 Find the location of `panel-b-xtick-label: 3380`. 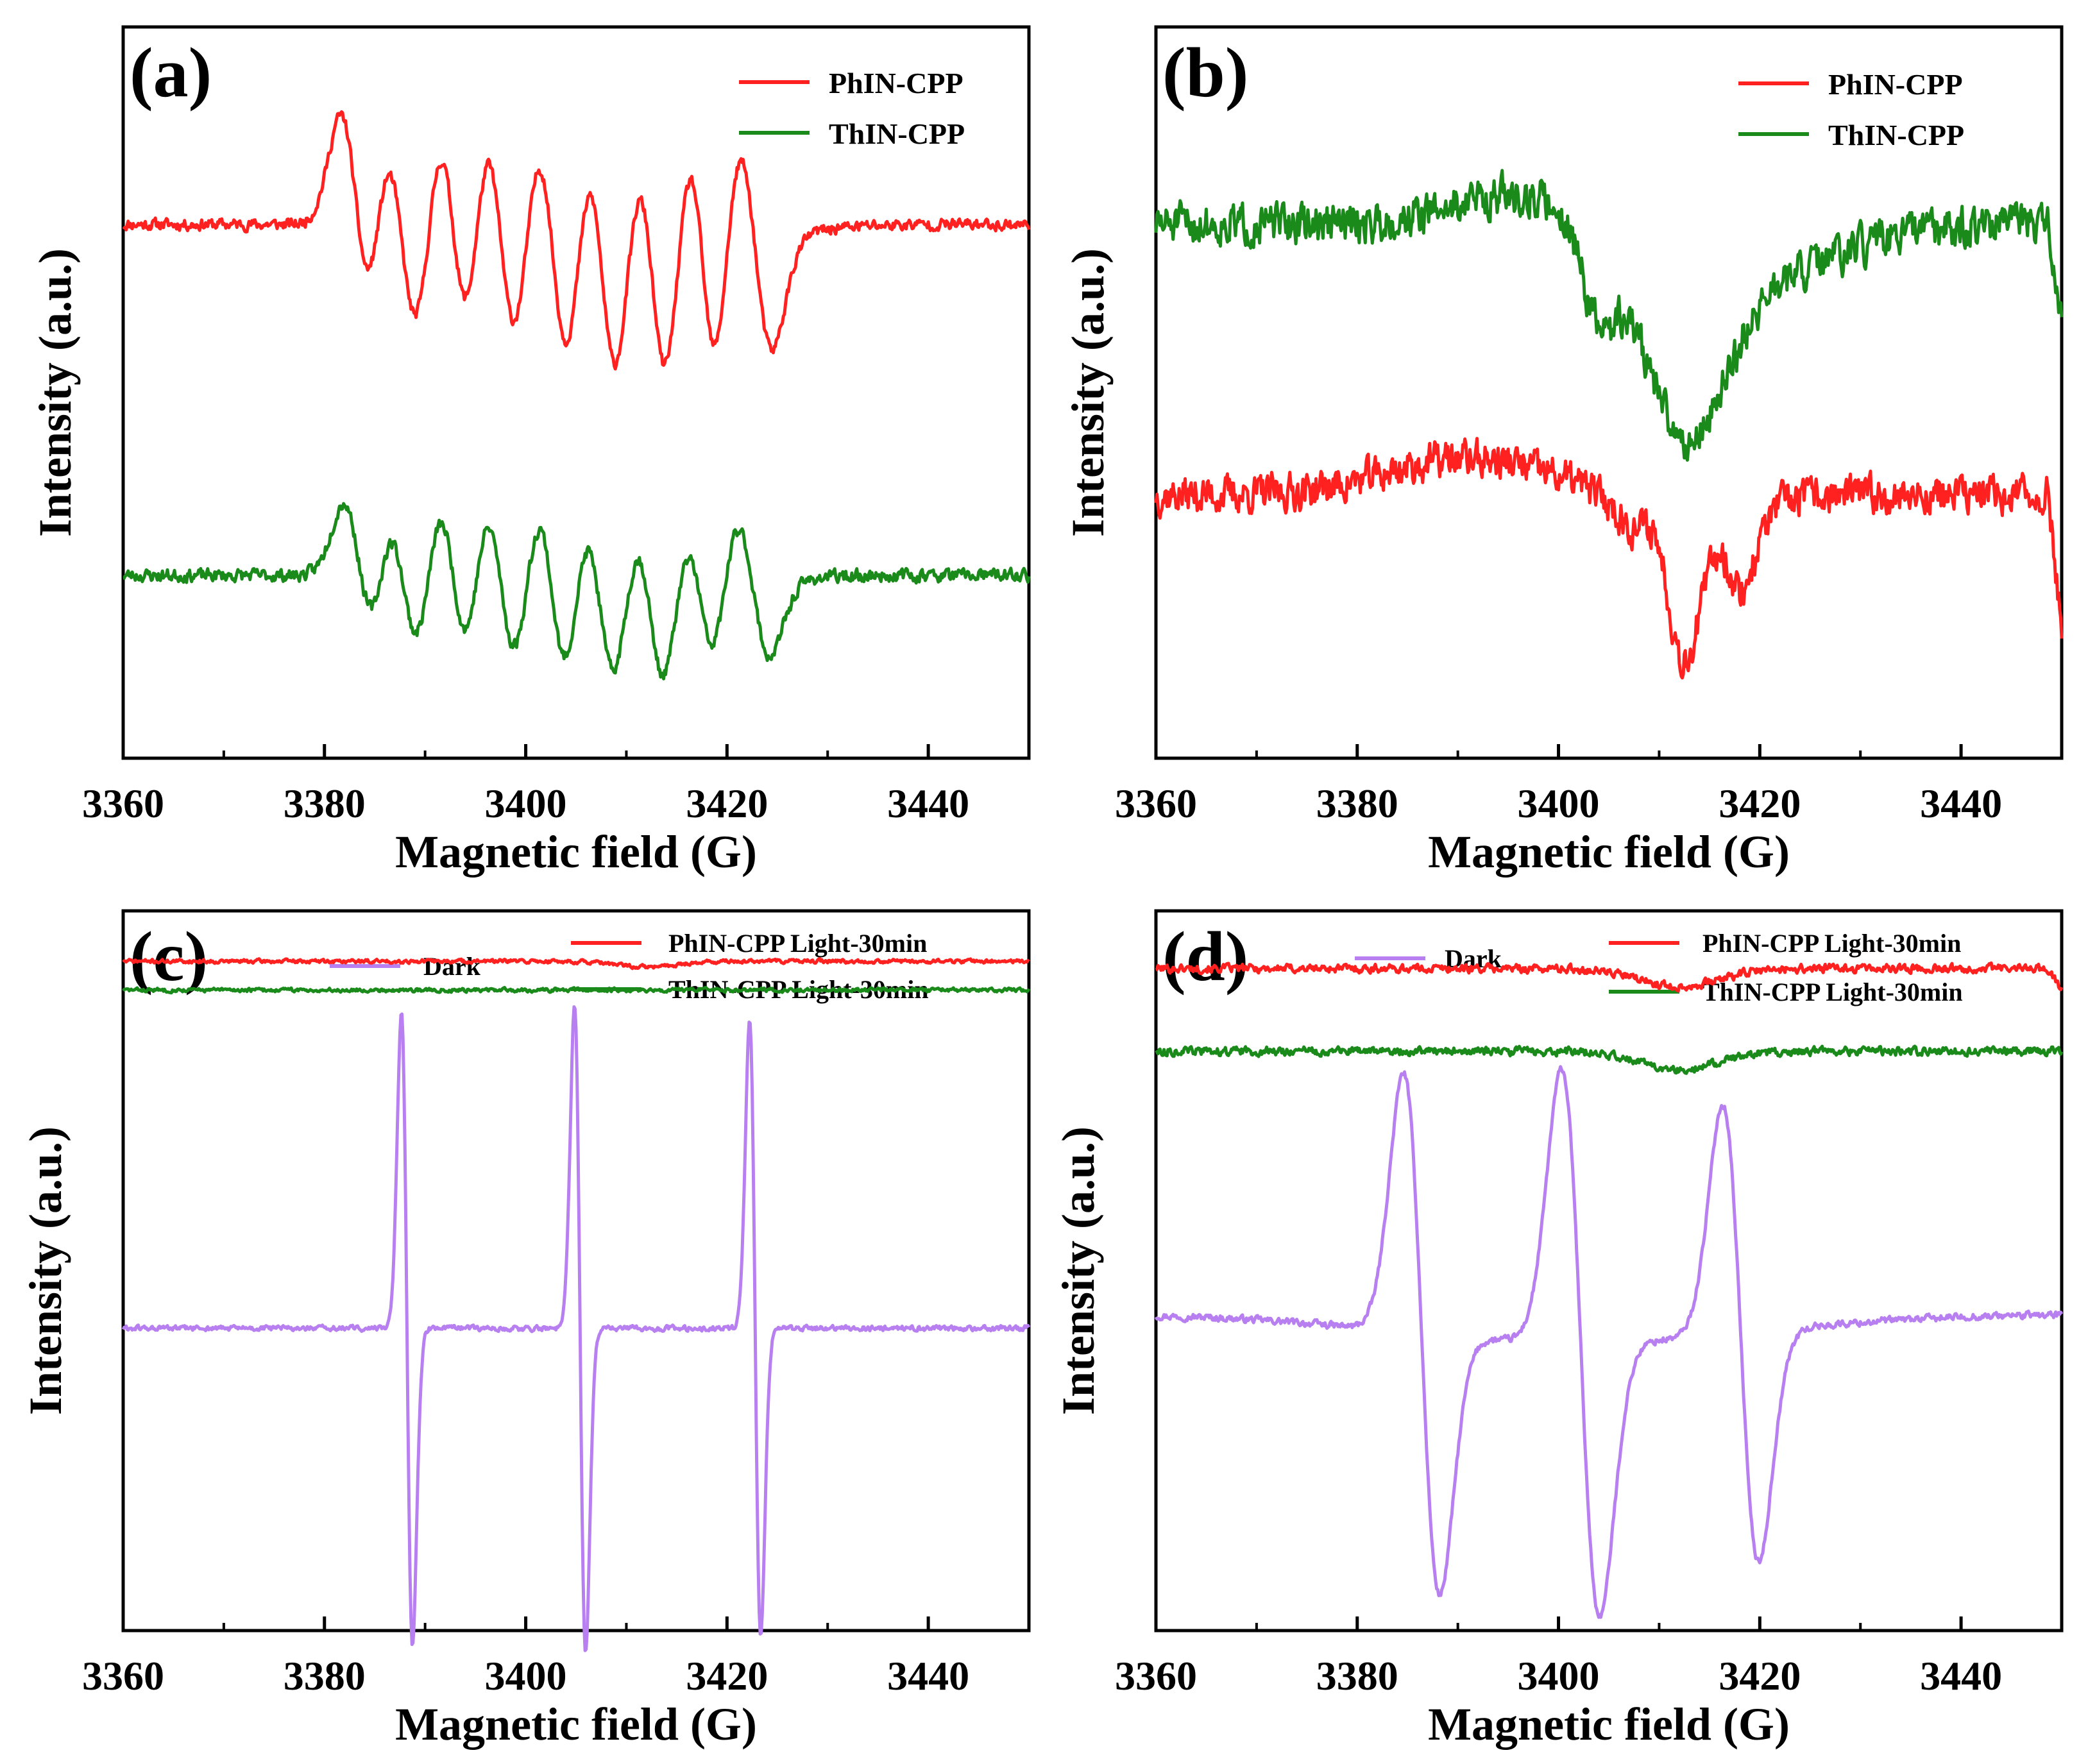

panel-b-xtick-label: 3380 is located at coordinates (1357, 803).